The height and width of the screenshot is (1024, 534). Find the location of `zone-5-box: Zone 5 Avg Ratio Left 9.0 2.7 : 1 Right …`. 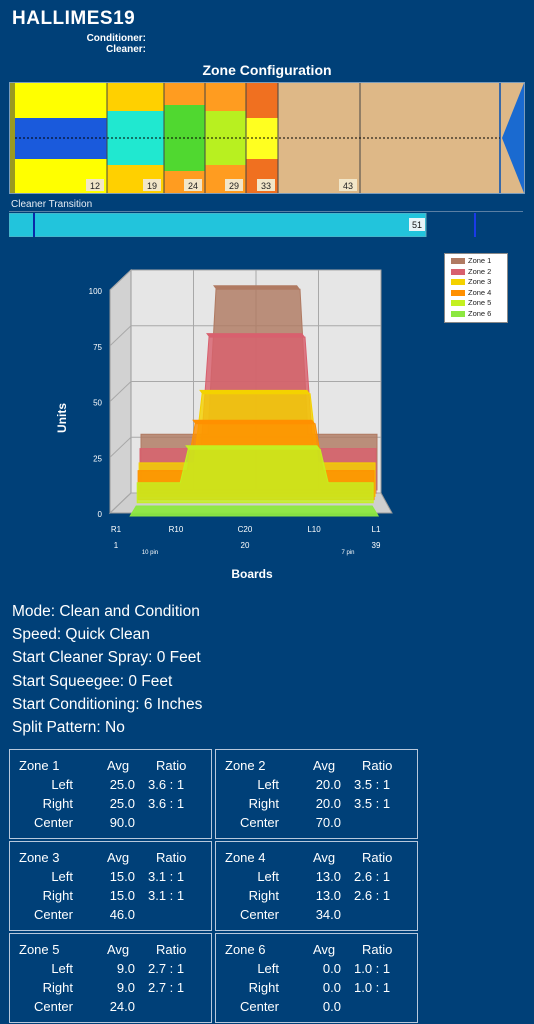

zone-5-box: Zone 5 Avg Ratio Left 9.0 2.7 : 1 Right … is located at coordinates (110, 978).